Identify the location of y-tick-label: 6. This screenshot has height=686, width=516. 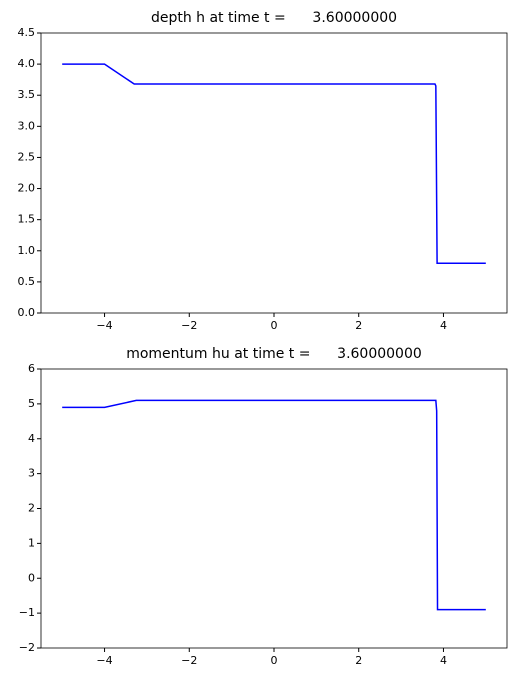
(31, 368).